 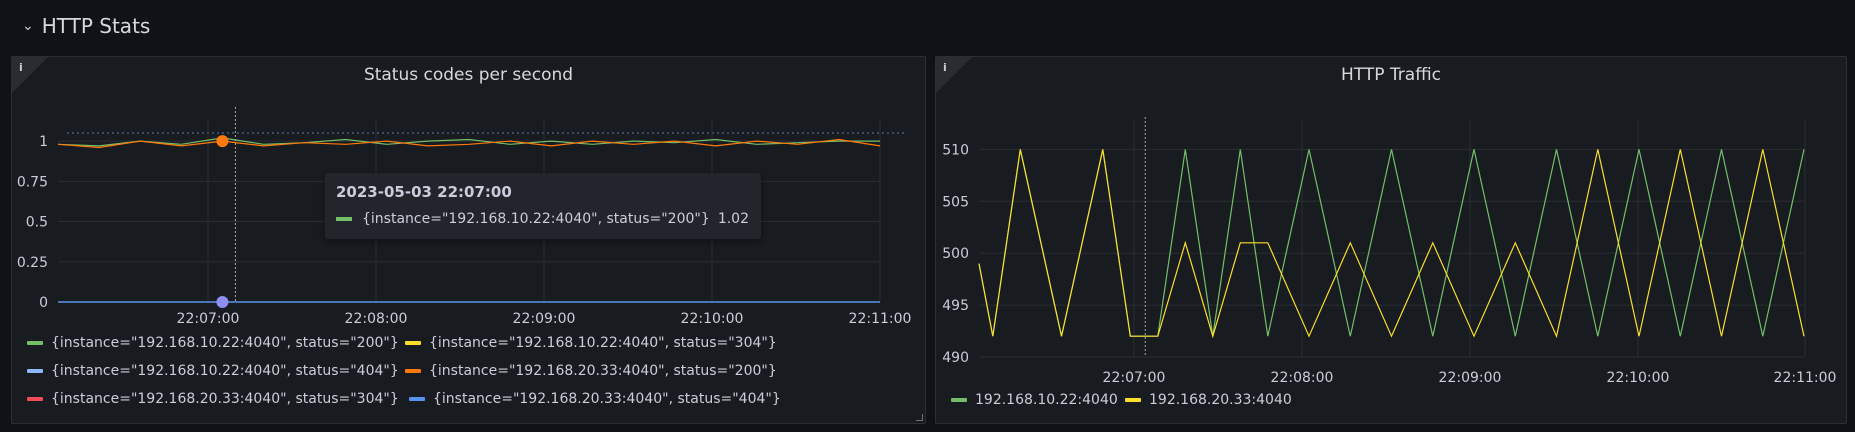 I want to click on y-tick-label: 0.25, so click(x=32, y=263).